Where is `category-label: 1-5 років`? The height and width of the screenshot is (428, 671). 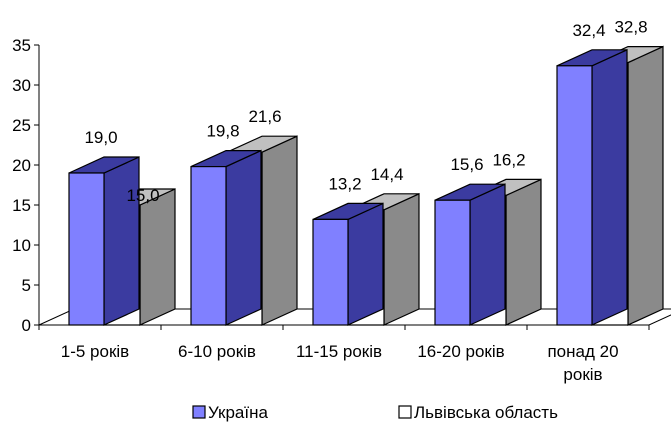
category-label: 1-5 років is located at coordinates (95, 351).